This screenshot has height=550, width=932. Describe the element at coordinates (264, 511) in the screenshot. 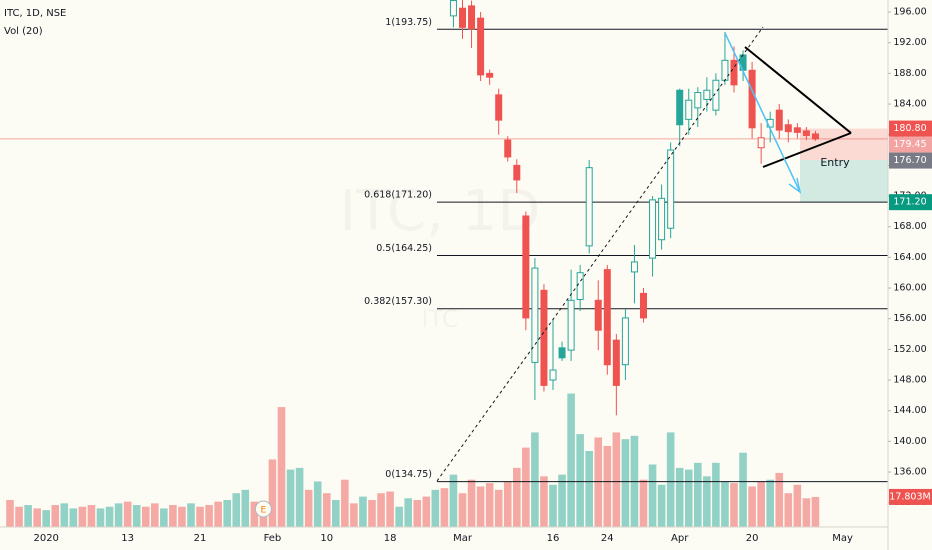

I see `earnings-label: E` at that location.